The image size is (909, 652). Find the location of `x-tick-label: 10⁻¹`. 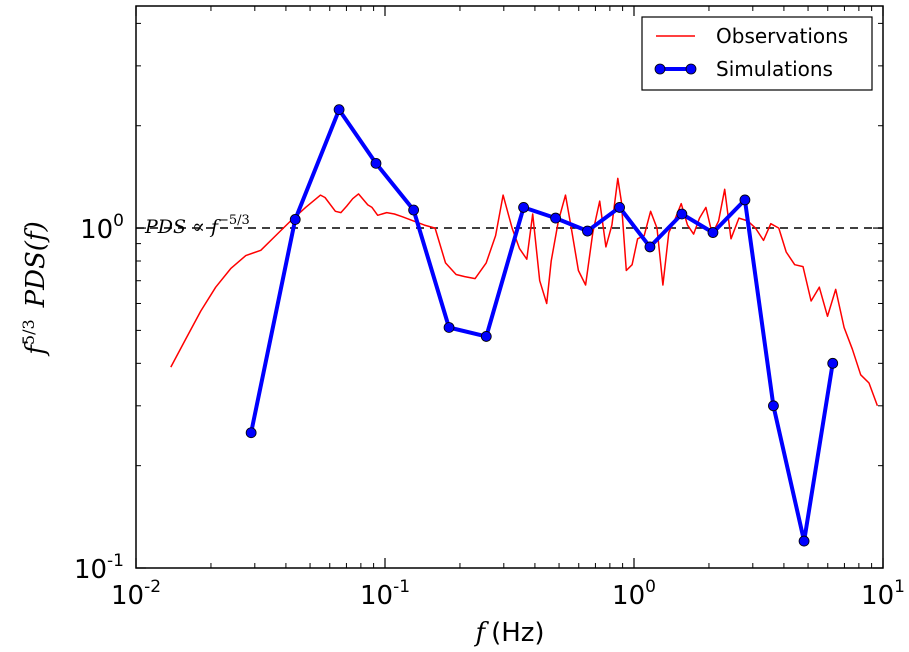

x-tick-label: 10⁻¹ is located at coordinates (385, 594).